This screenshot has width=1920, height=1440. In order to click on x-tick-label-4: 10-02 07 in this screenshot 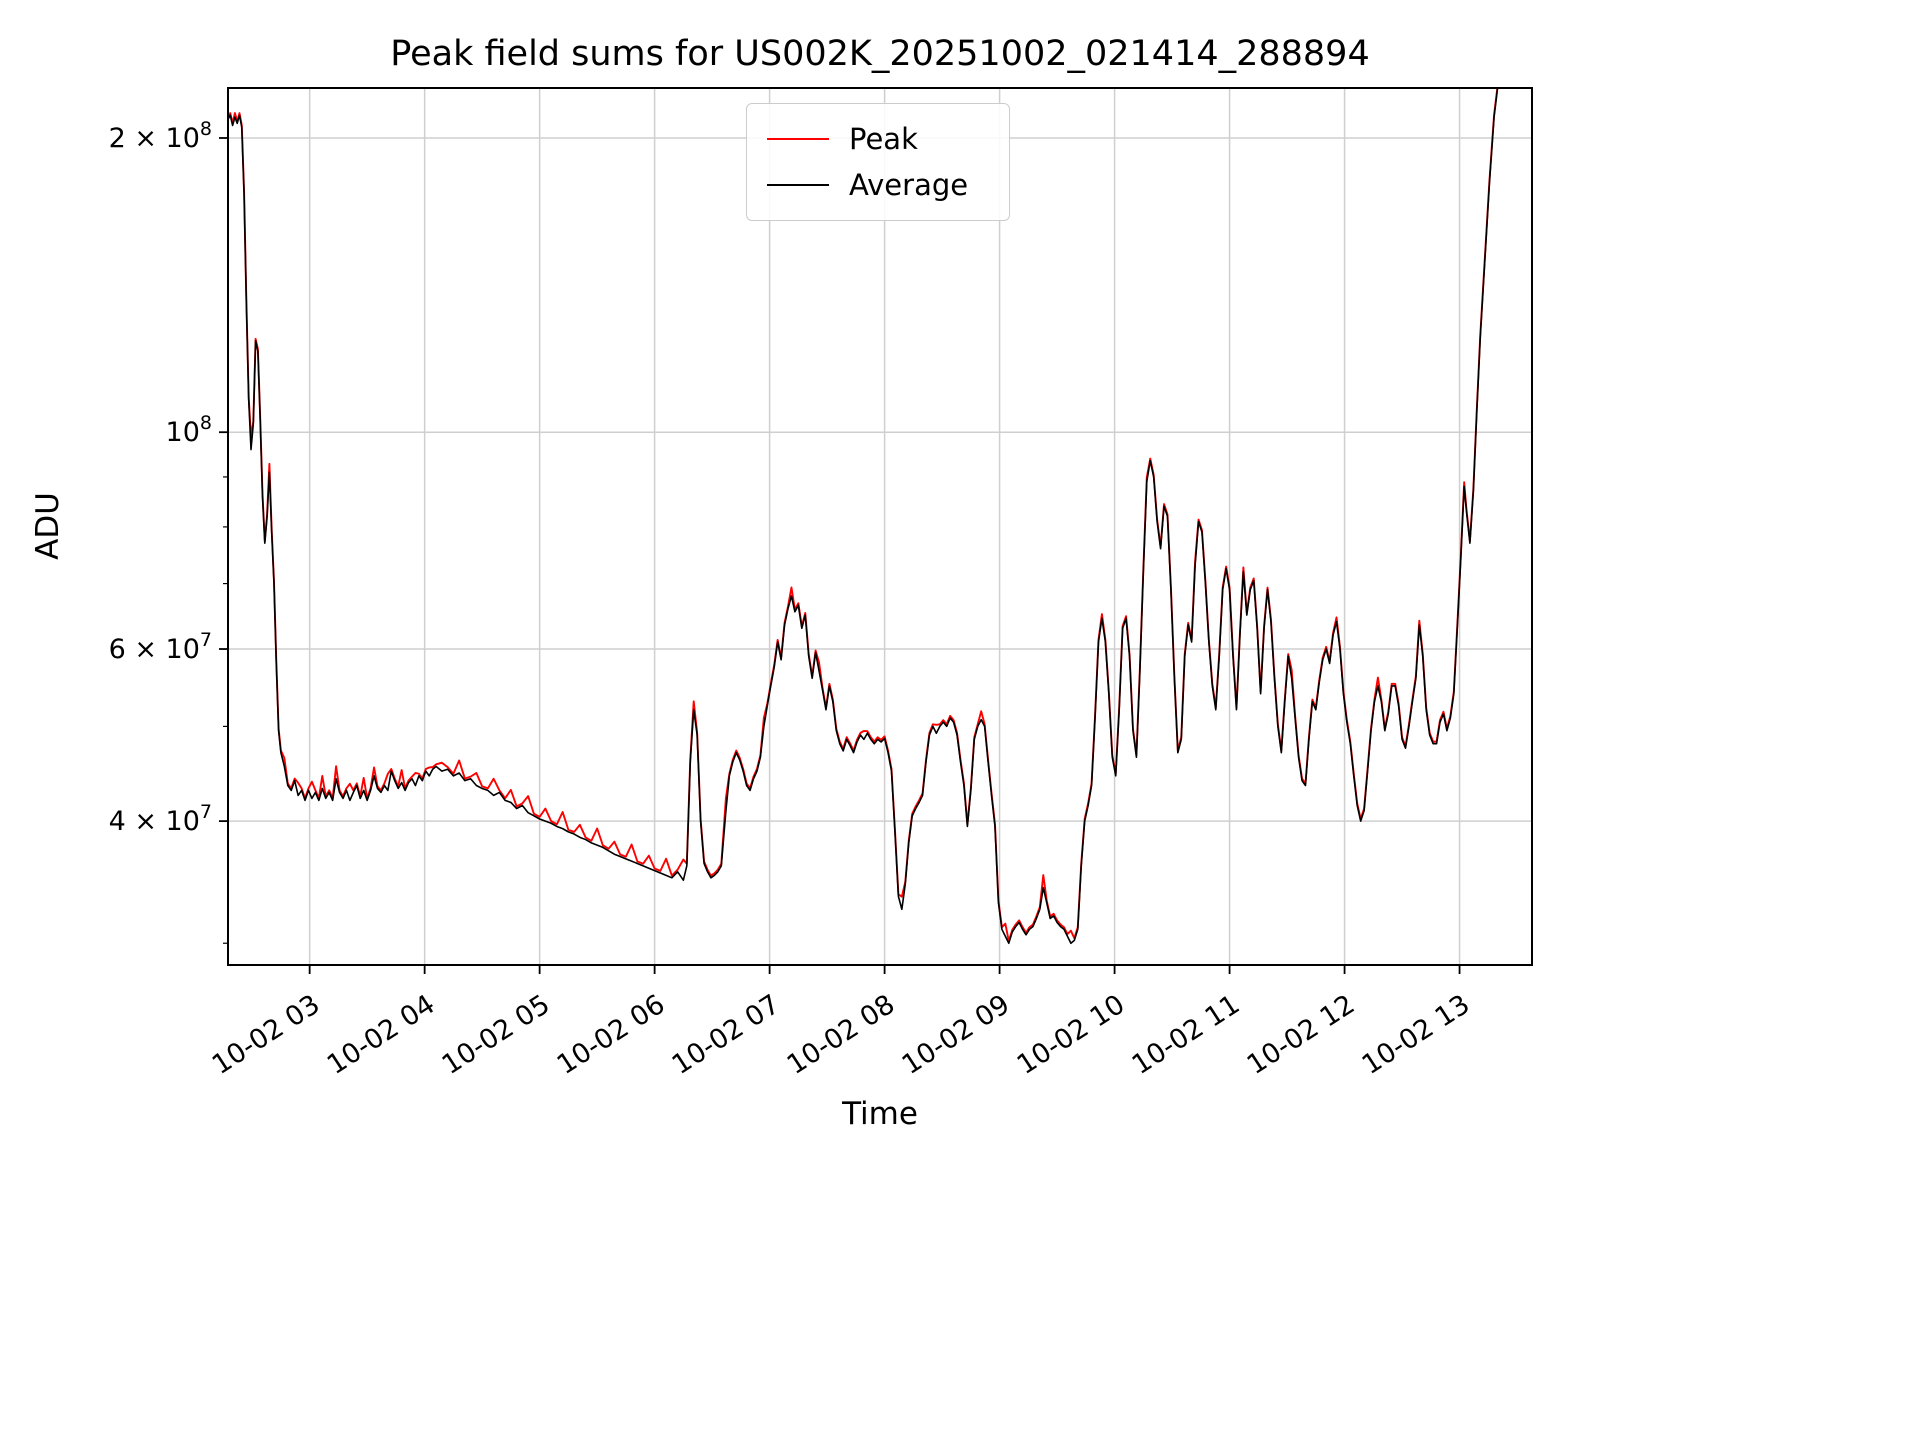, I will do `click(726, 1035)`.